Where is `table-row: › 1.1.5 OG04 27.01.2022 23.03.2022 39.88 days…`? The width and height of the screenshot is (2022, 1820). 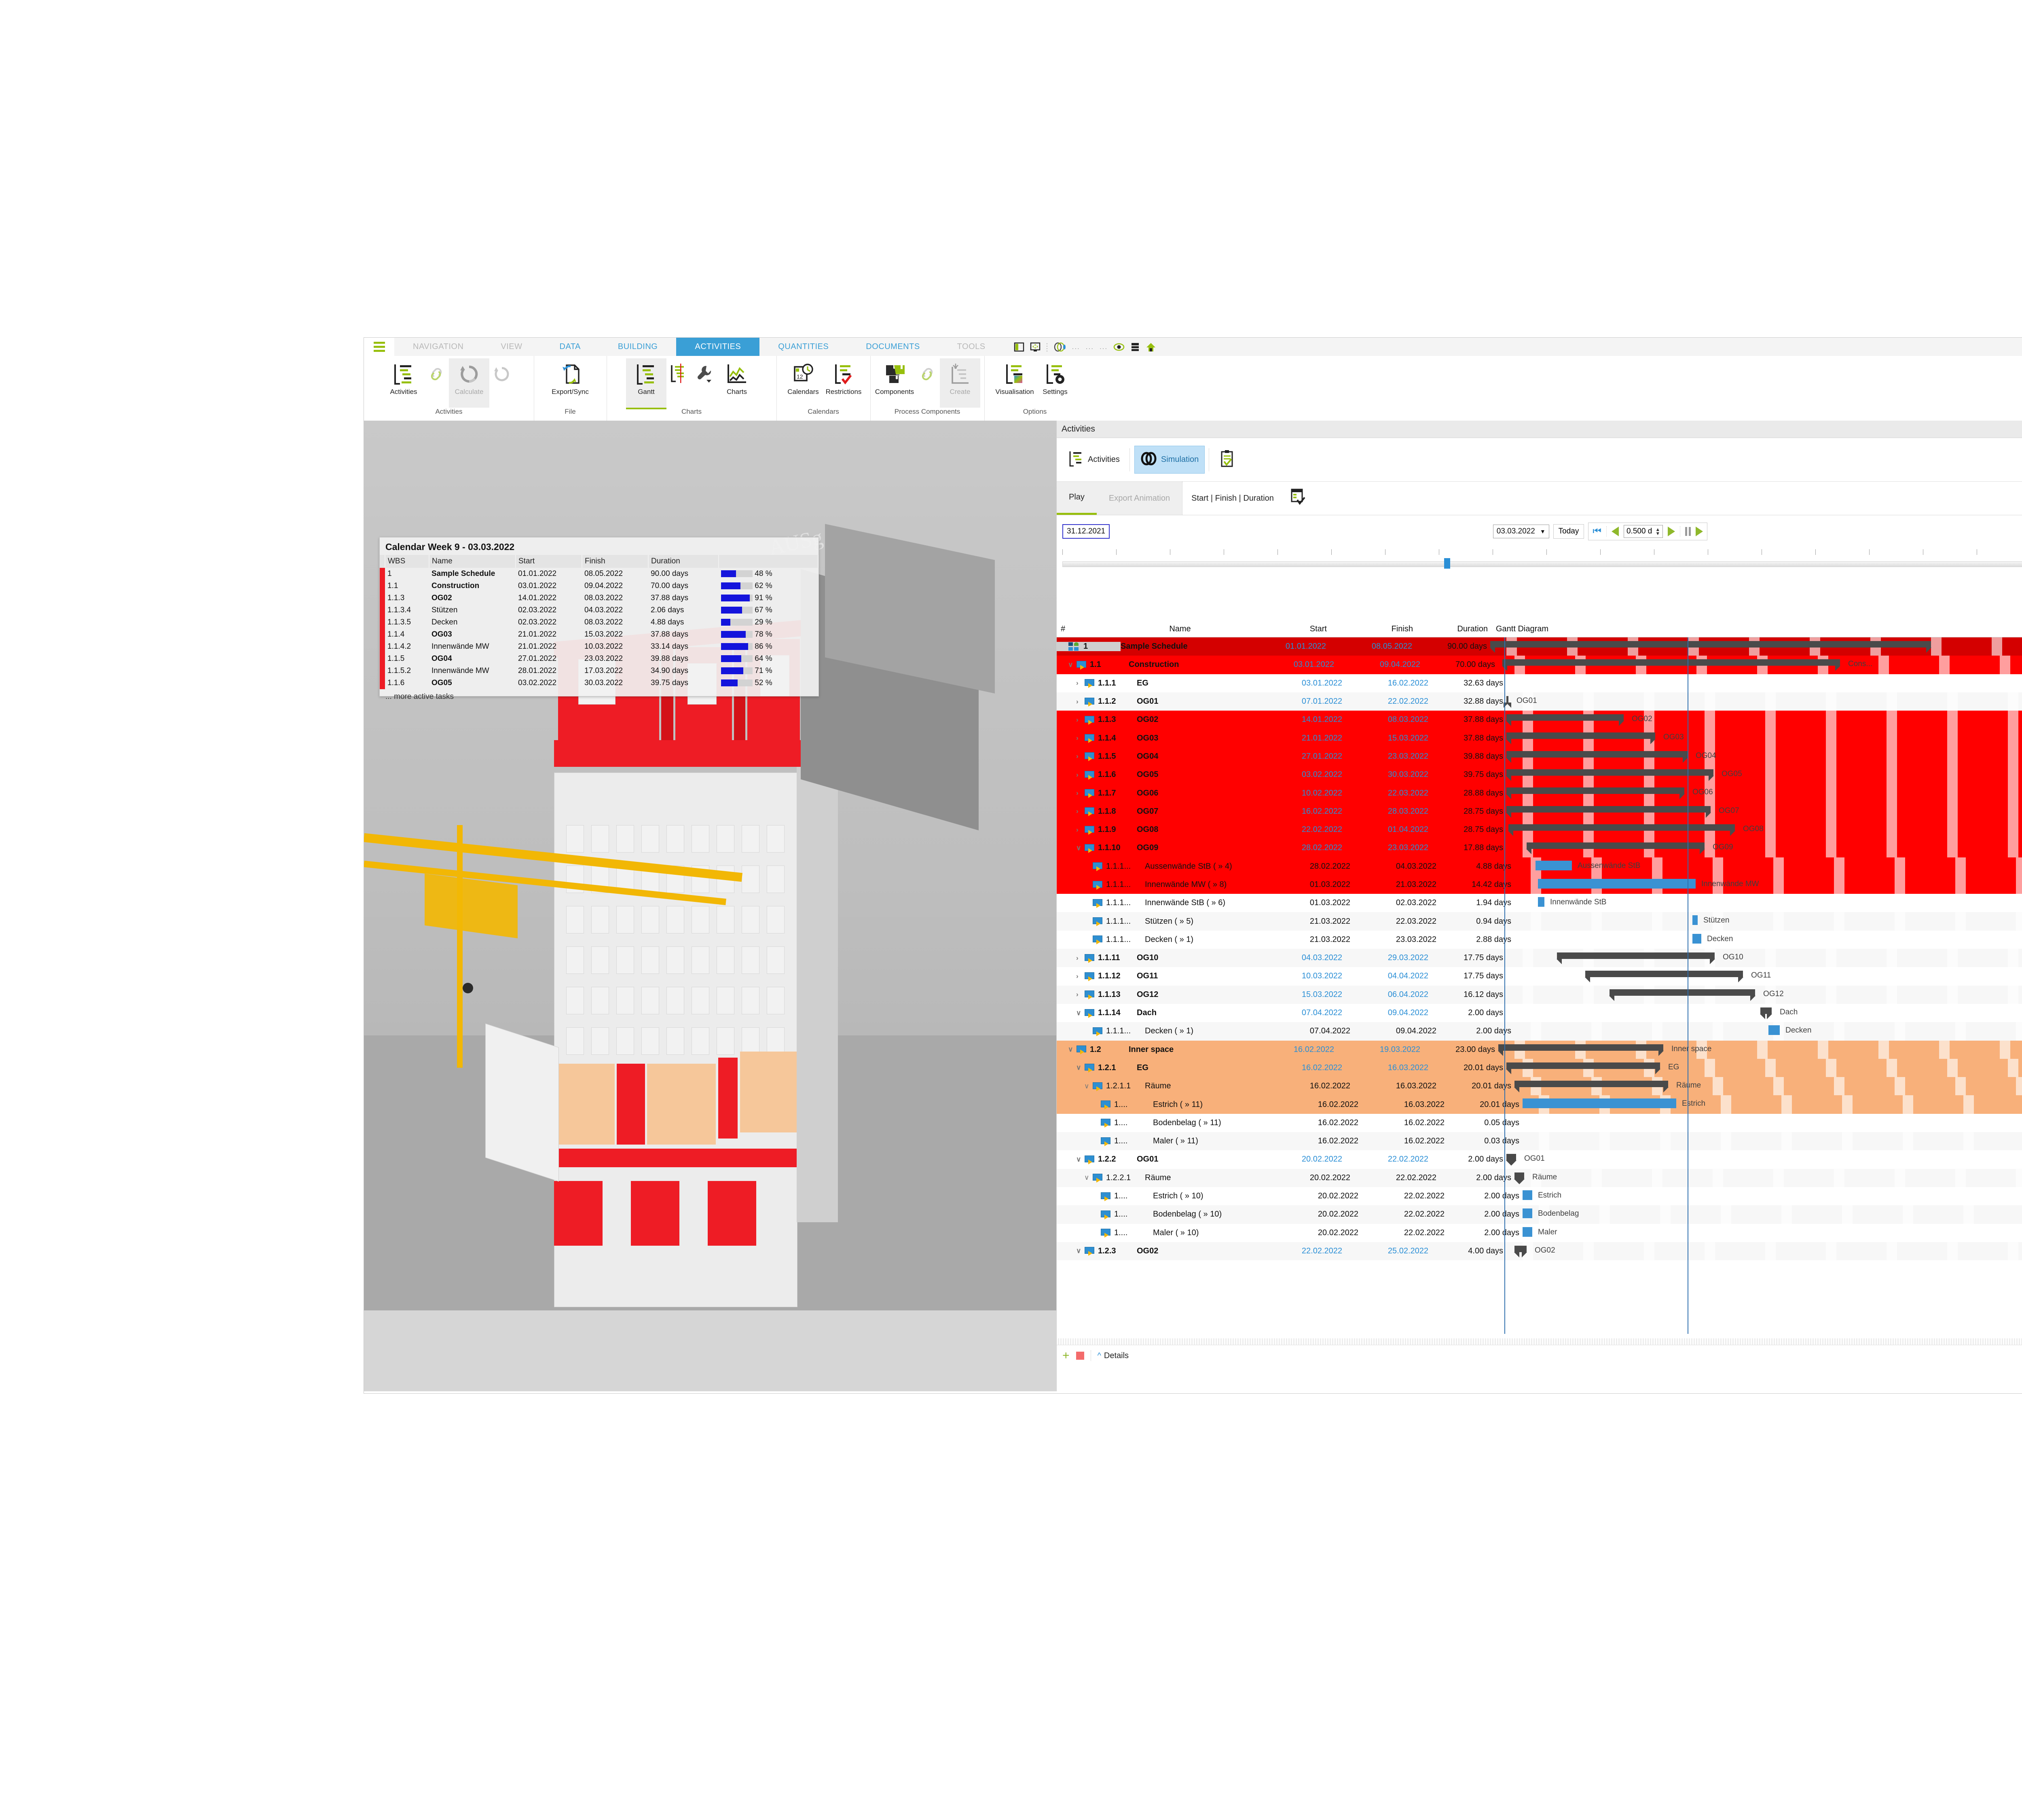 table-row: › 1.1.5 OG04 27.01.2022 23.03.2022 39.88 days… is located at coordinates (1539, 756).